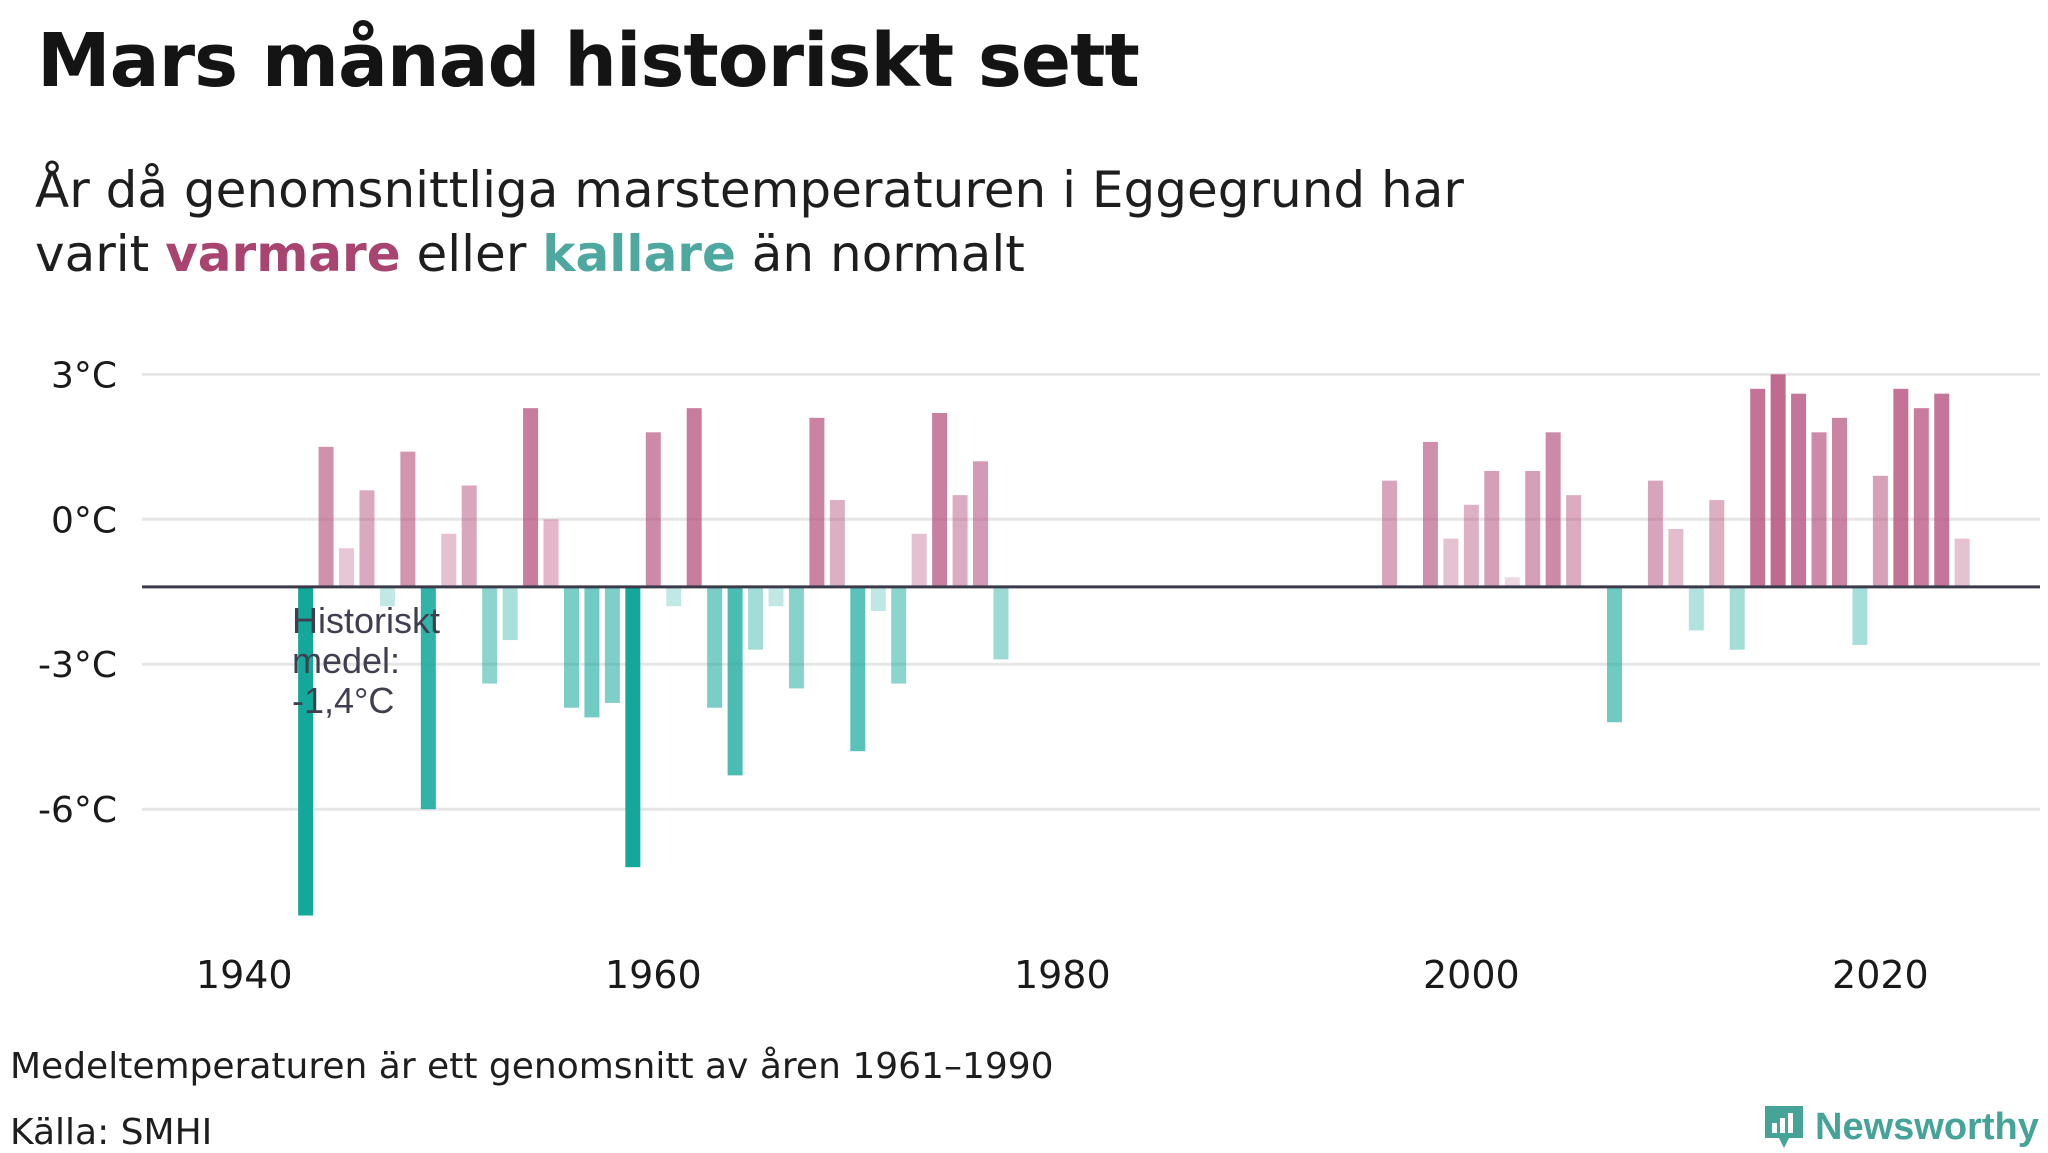  I want to click on bar-1976, so click(981, 524).